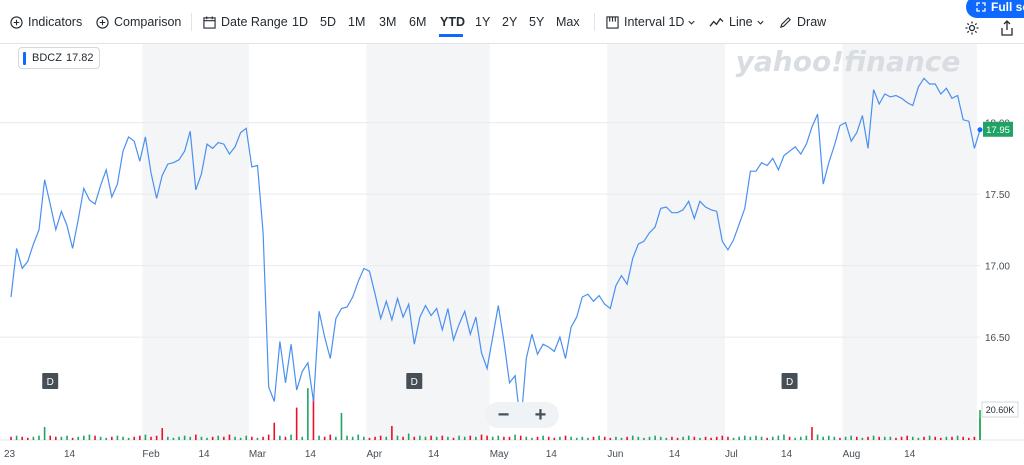 The image size is (1024, 465). I want to click on range-6m: 6M, so click(418, 22).